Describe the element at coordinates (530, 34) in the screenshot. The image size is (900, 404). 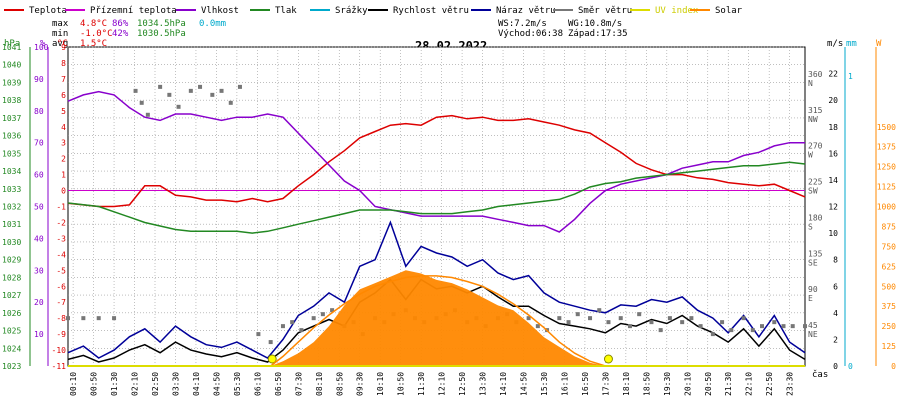
I see `sunrise: Východ:06:38` at that location.